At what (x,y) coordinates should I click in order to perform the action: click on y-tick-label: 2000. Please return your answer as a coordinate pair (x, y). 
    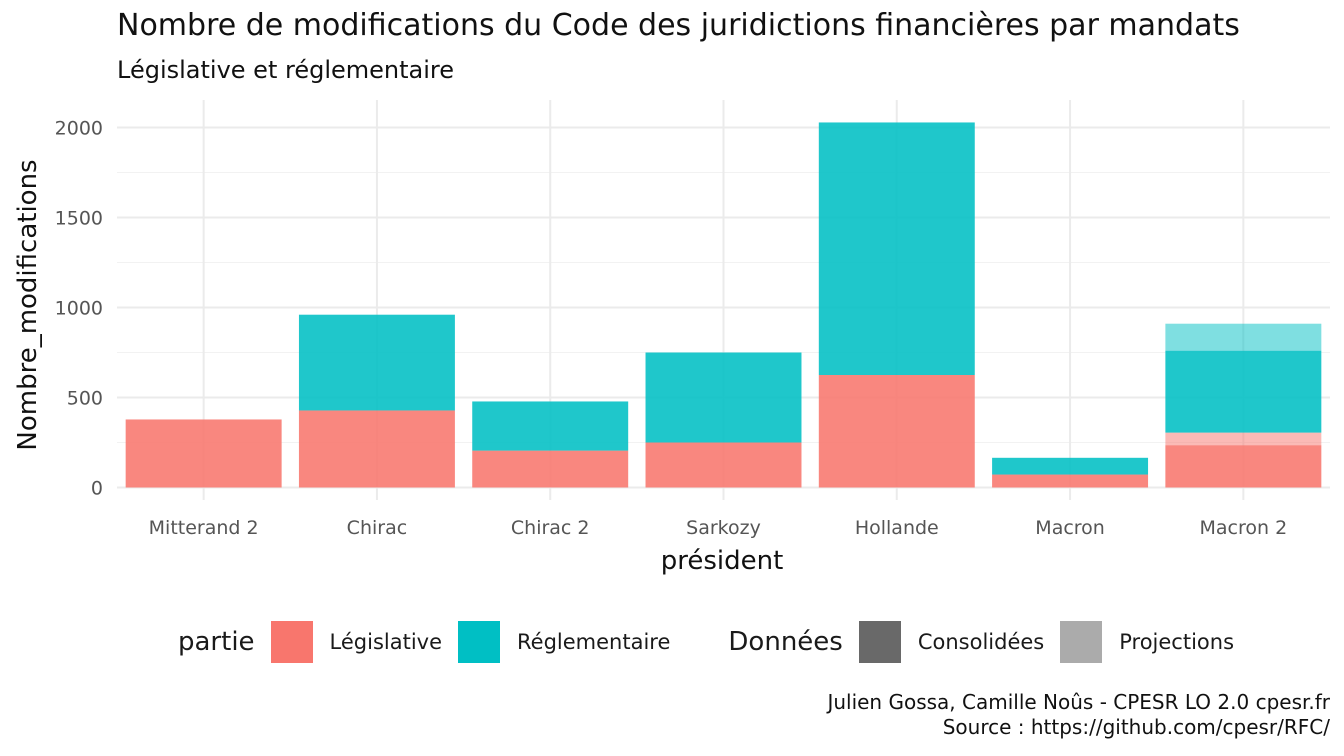
    Looking at the image, I should click on (79, 129).